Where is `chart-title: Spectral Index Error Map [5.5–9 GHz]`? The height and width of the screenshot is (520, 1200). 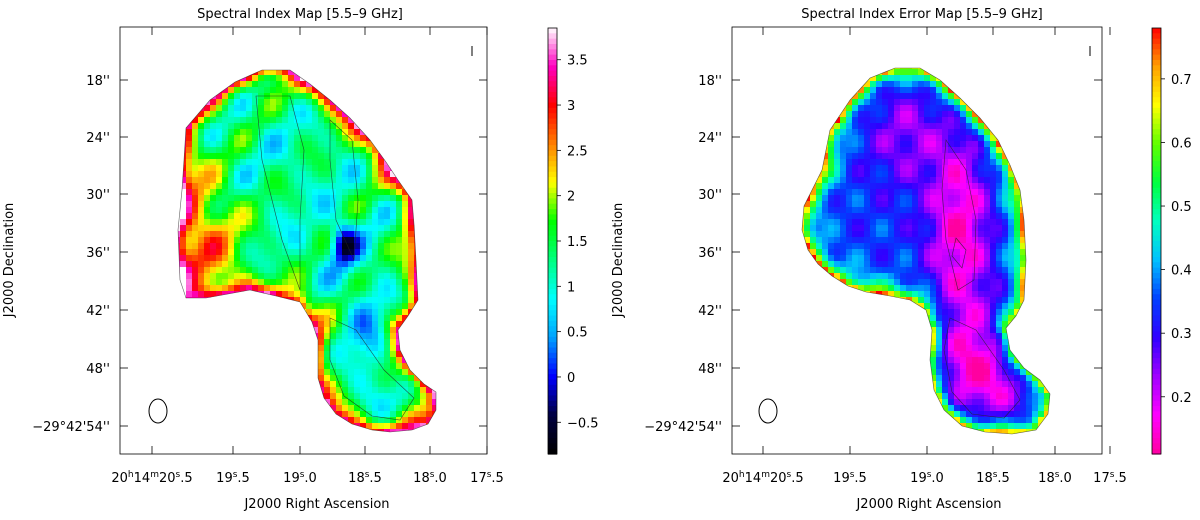
chart-title: Spectral Index Error Map [5.5–9 GHz] is located at coordinates (922, 14).